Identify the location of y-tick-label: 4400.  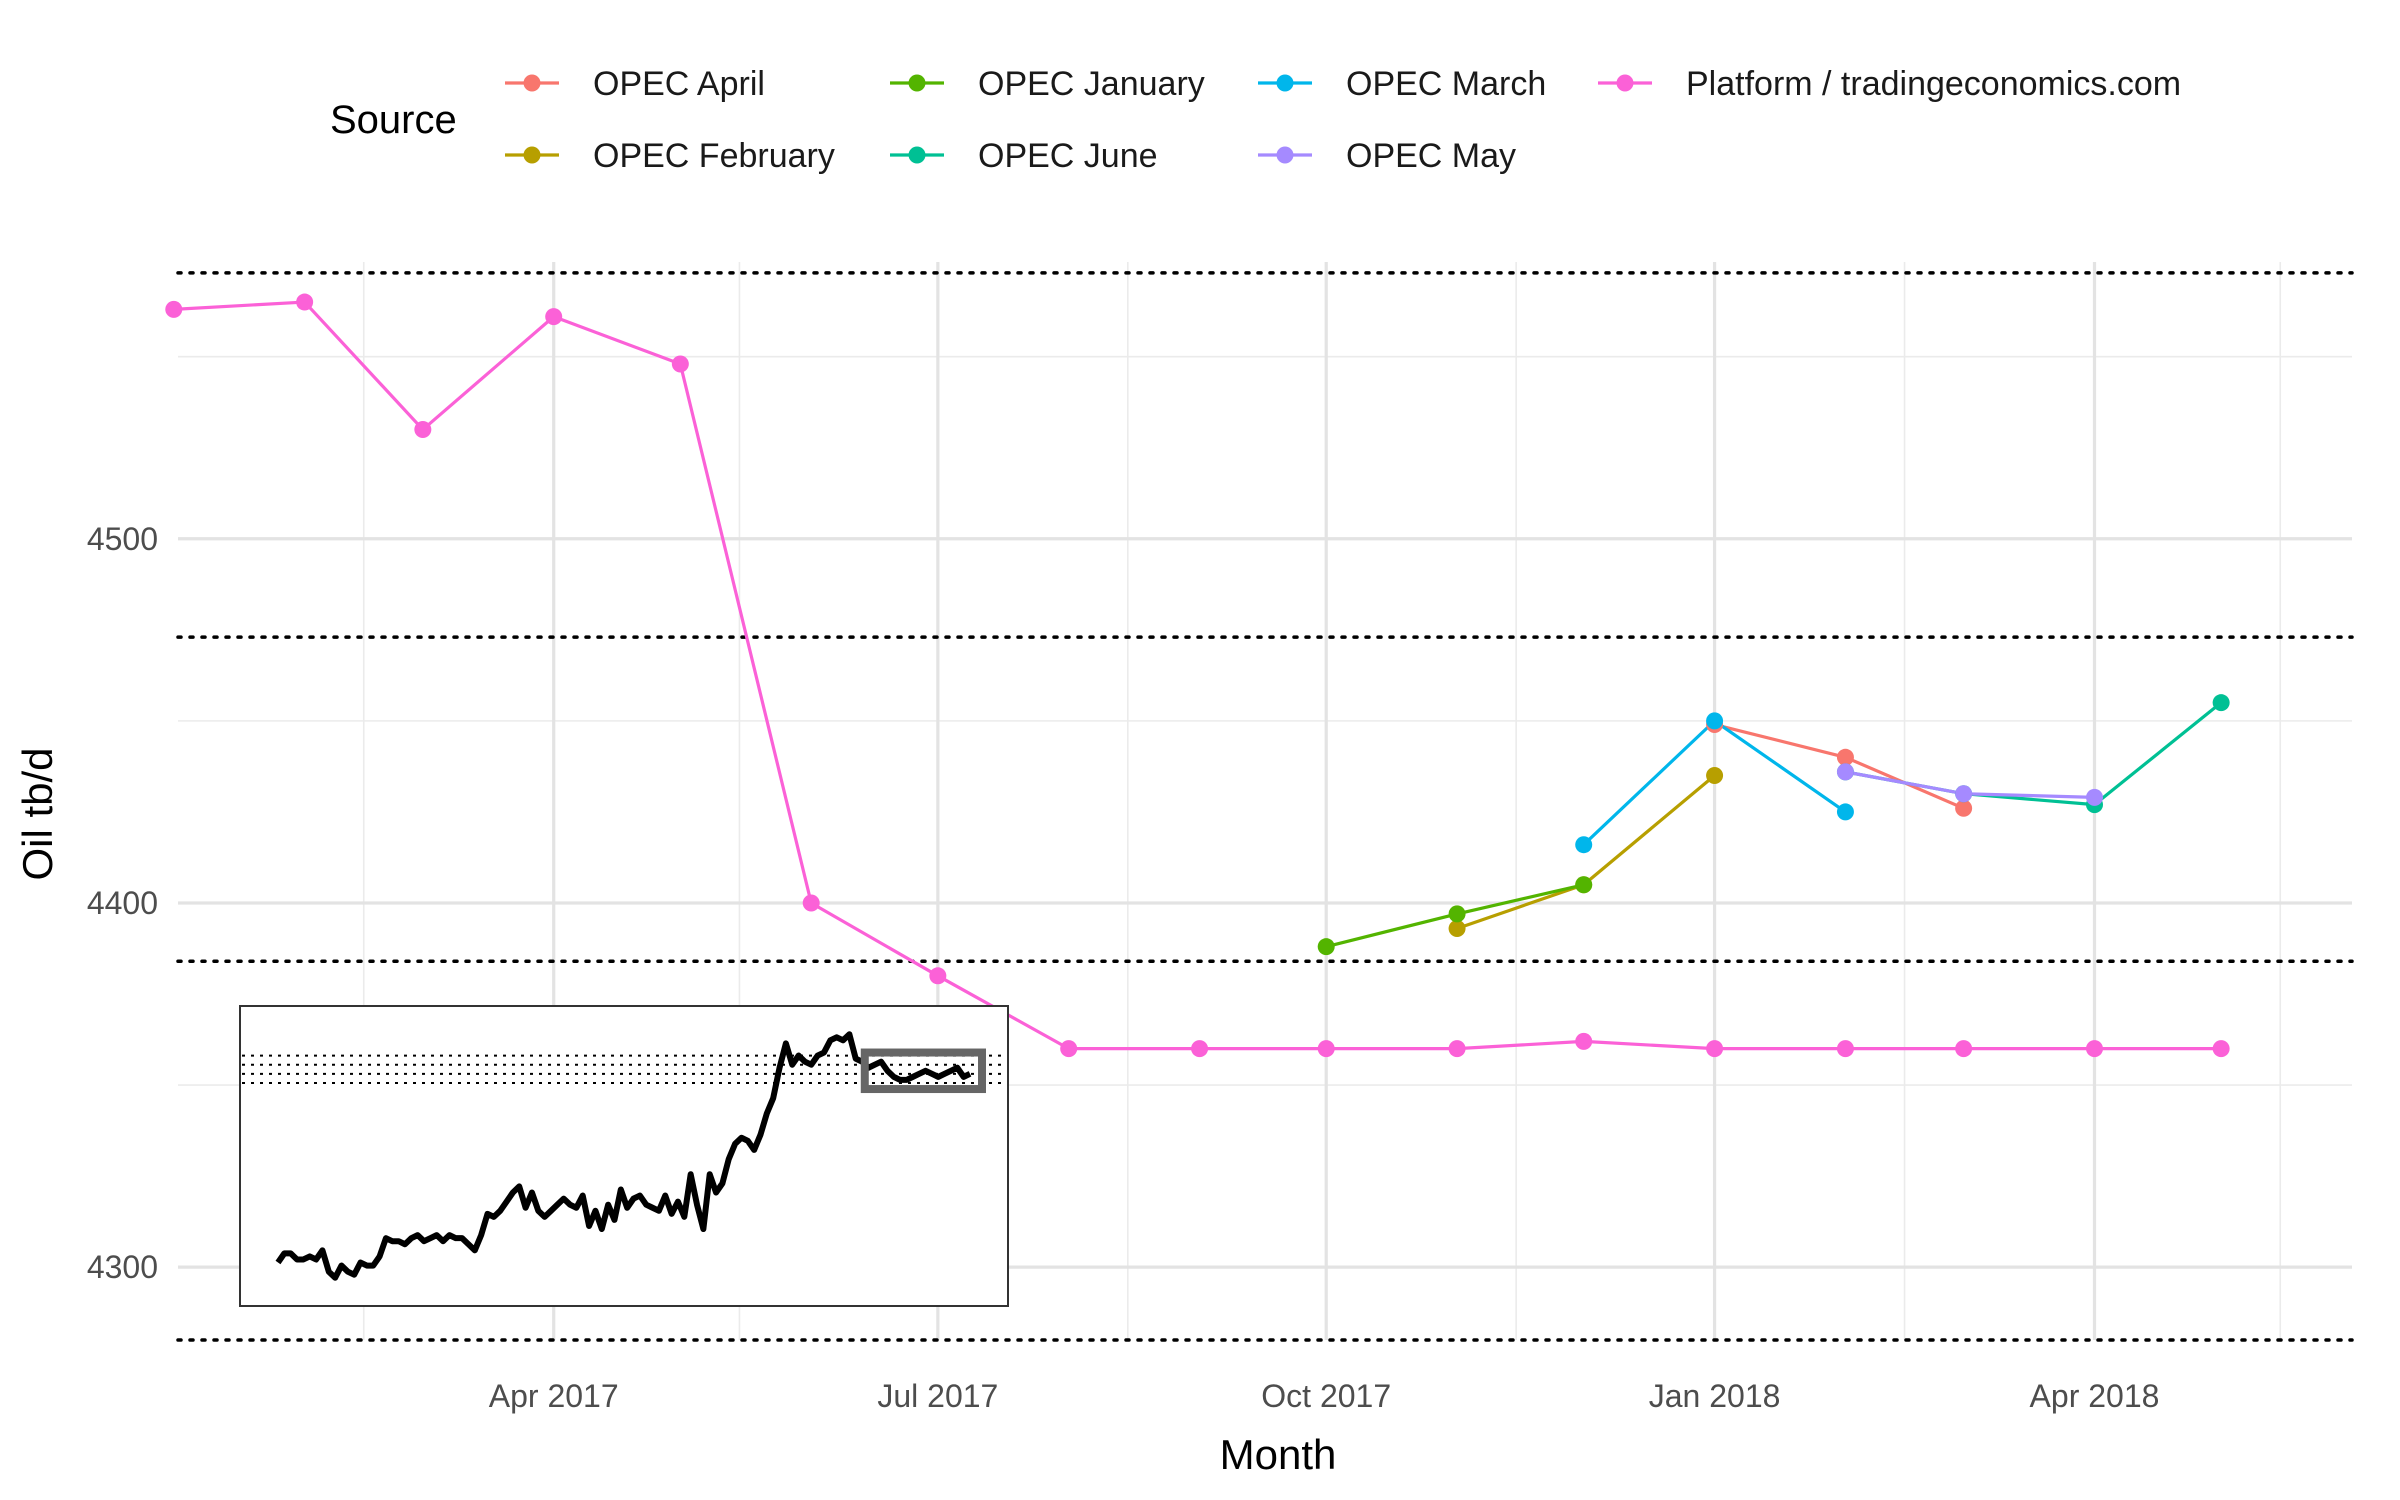
(122, 903).